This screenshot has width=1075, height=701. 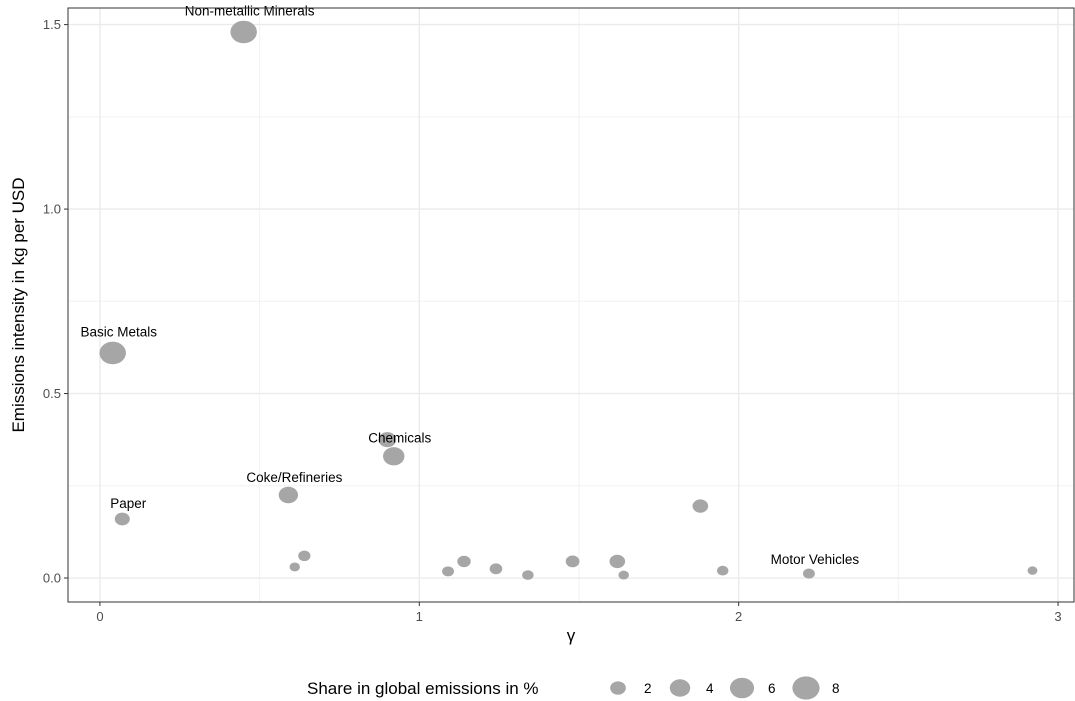 What do you see at coordinates (1057, 616) in the screenshot?
I see `x-tick-label: 3` at bounding box center [1057, 616].